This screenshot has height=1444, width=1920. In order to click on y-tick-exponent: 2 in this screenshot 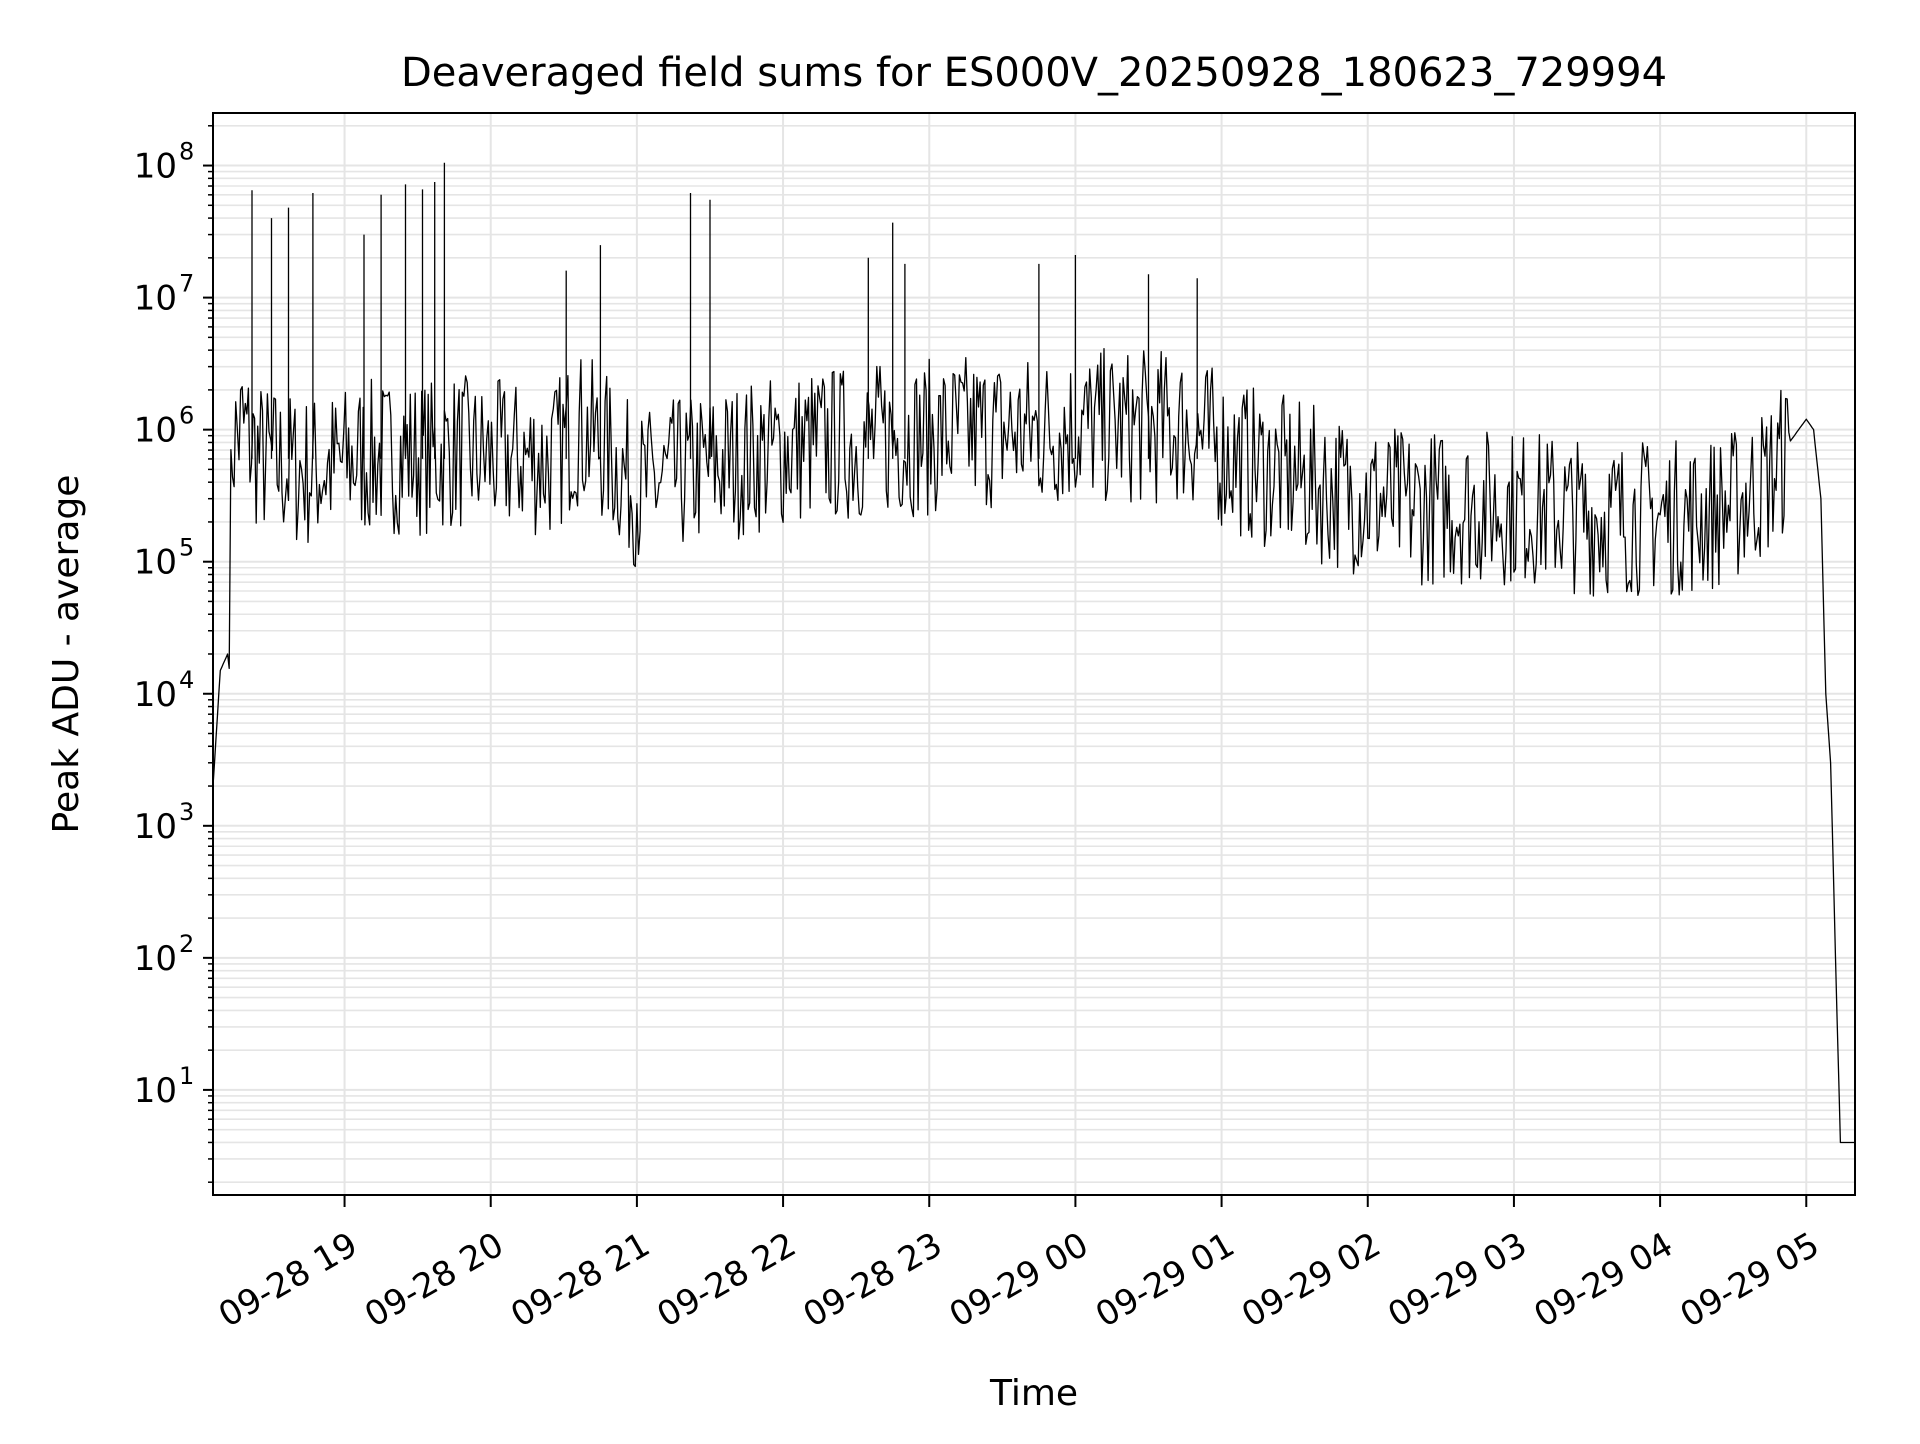, I will do `click(186, 944)`.